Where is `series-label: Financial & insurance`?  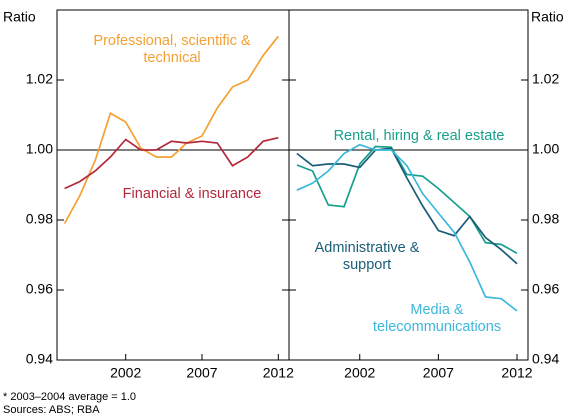
series-label: Financial & insurance is located at coordinates (192, 194).